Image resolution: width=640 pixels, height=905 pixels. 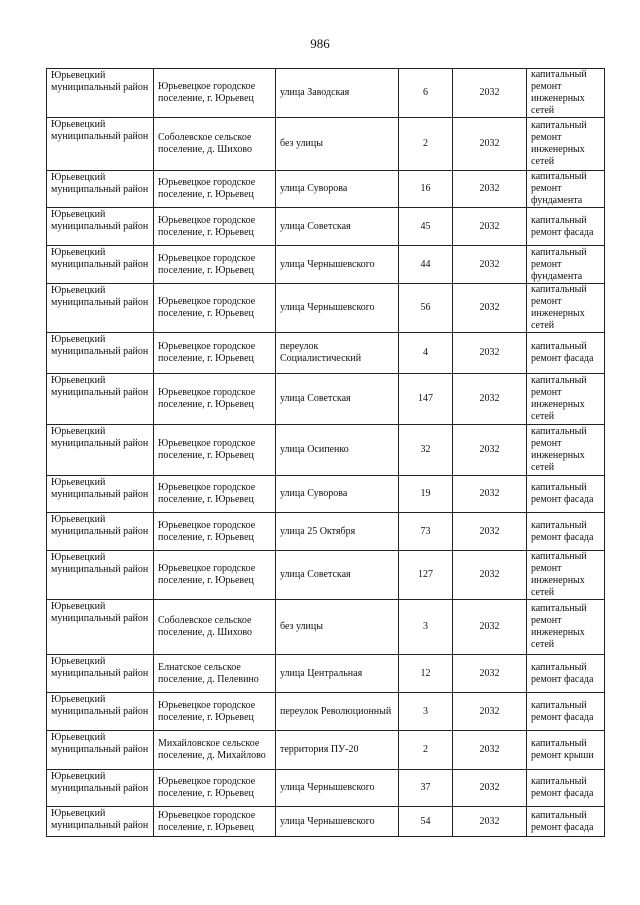 What do you see at coordinates (425, 788) in the screenshot?
I see `house-number-cell: 37` at bounding box center [425, 788].